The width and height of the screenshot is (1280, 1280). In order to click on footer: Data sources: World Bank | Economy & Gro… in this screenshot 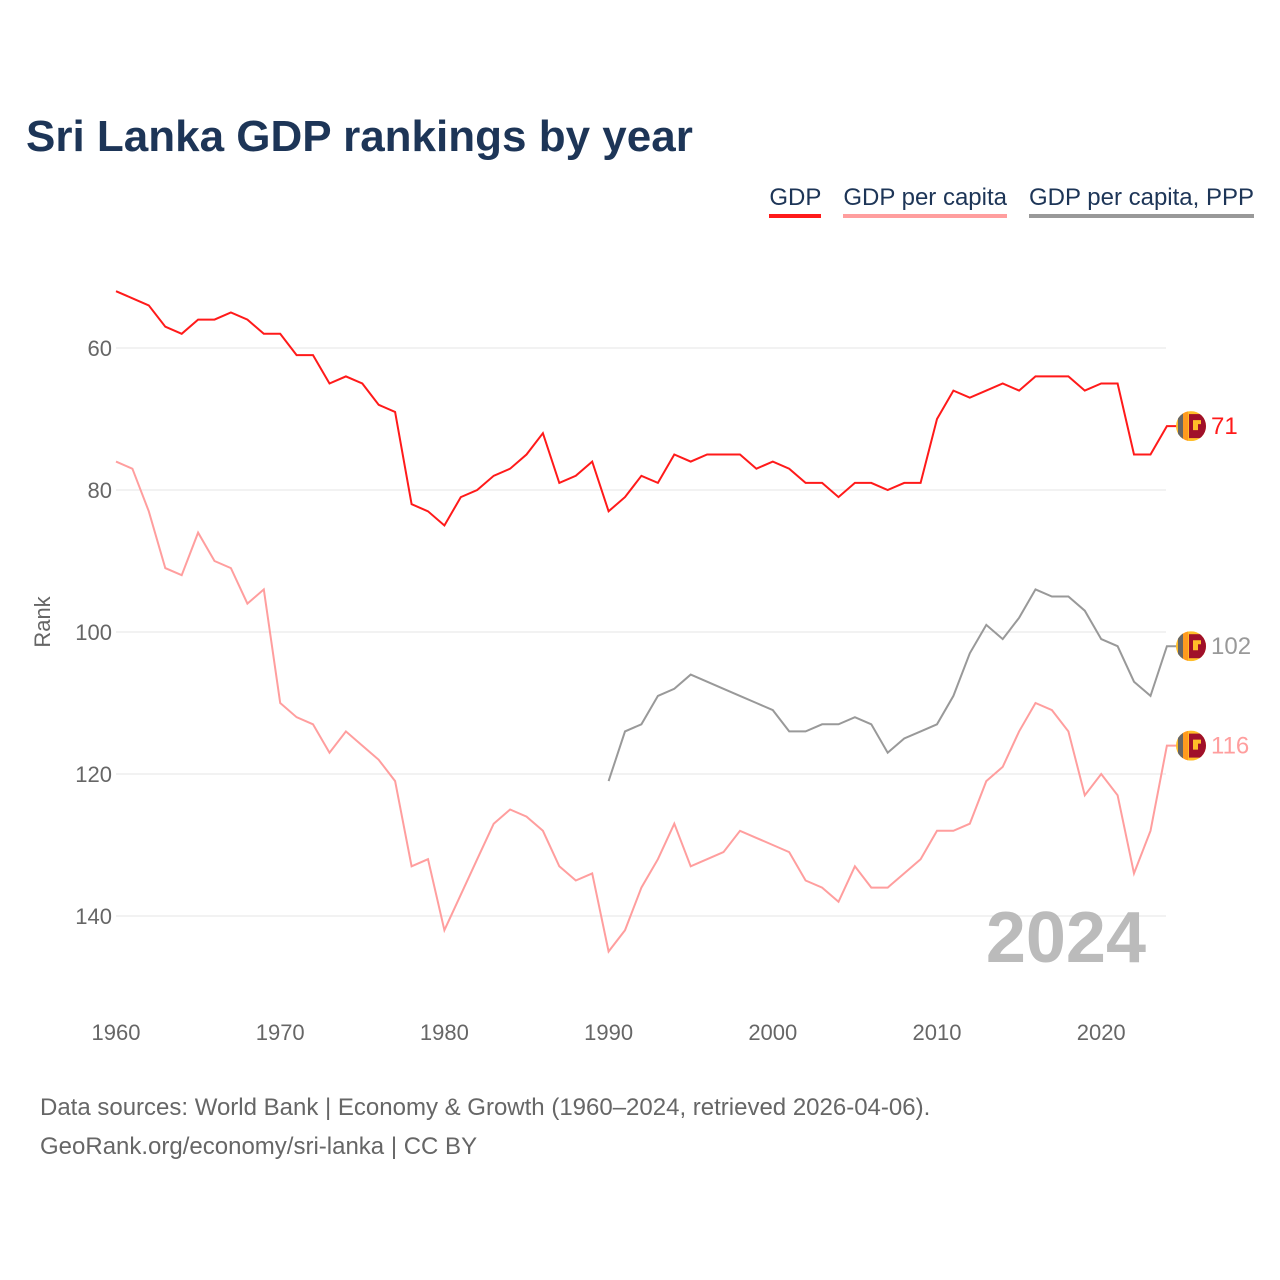, I will do `click(485, 1127)`.